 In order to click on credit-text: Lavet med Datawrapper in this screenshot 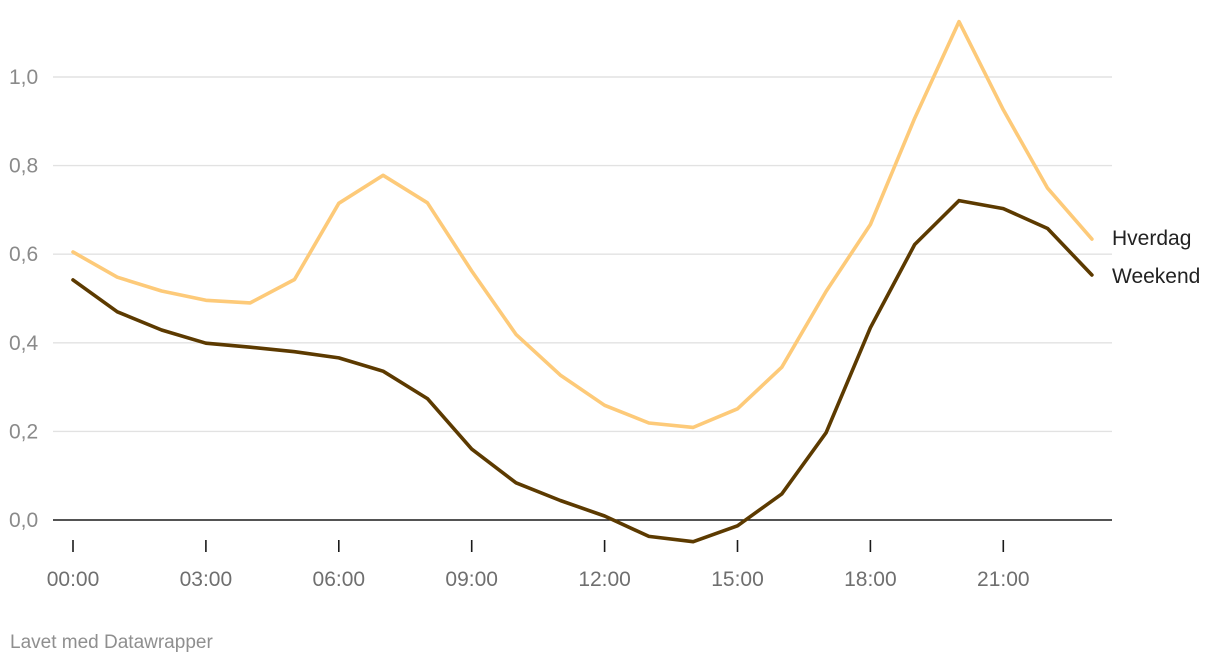, I will do `click(111, 642)`.